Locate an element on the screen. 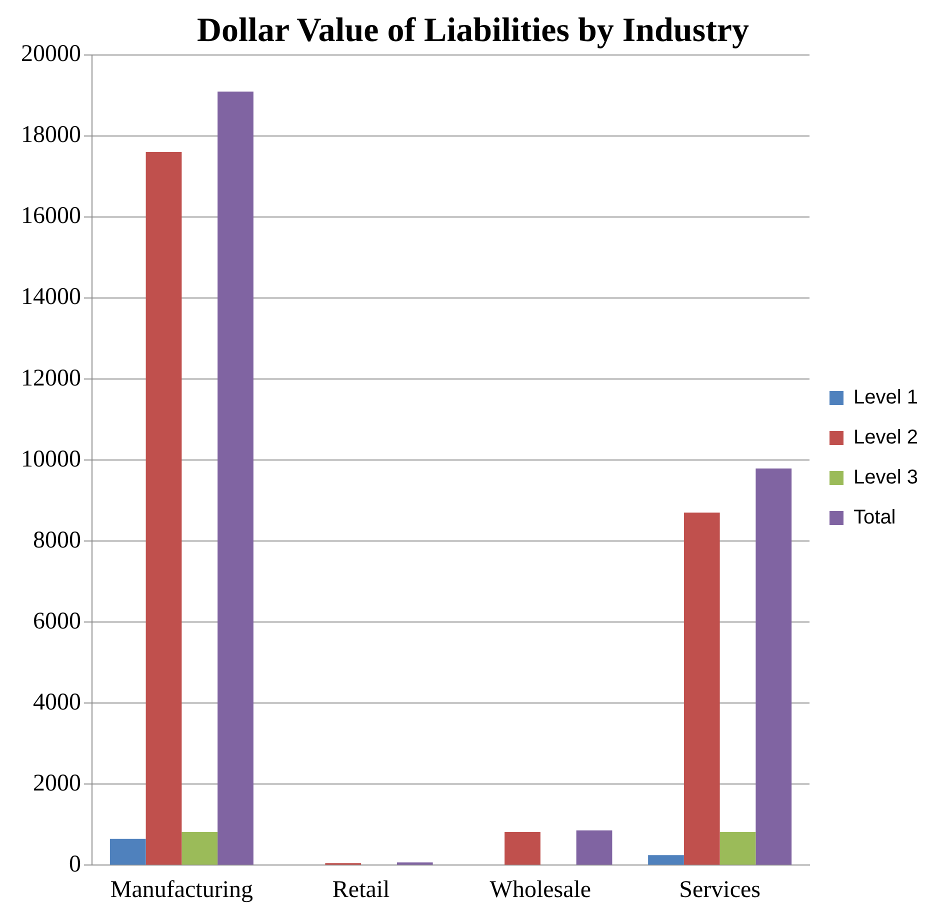  legend-label: Total is located at coordinates (875, 517).